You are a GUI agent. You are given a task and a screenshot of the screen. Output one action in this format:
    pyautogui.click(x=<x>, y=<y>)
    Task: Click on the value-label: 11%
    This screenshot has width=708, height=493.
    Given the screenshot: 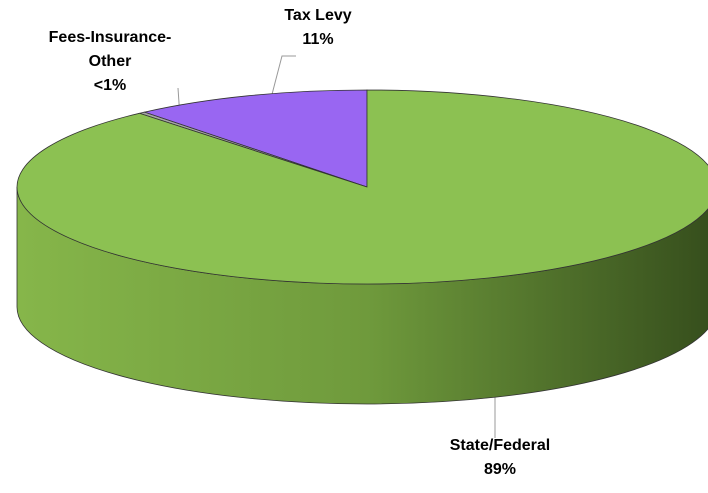 What is the action you would take?
    pyautogui.click(x=318, y=39)
    